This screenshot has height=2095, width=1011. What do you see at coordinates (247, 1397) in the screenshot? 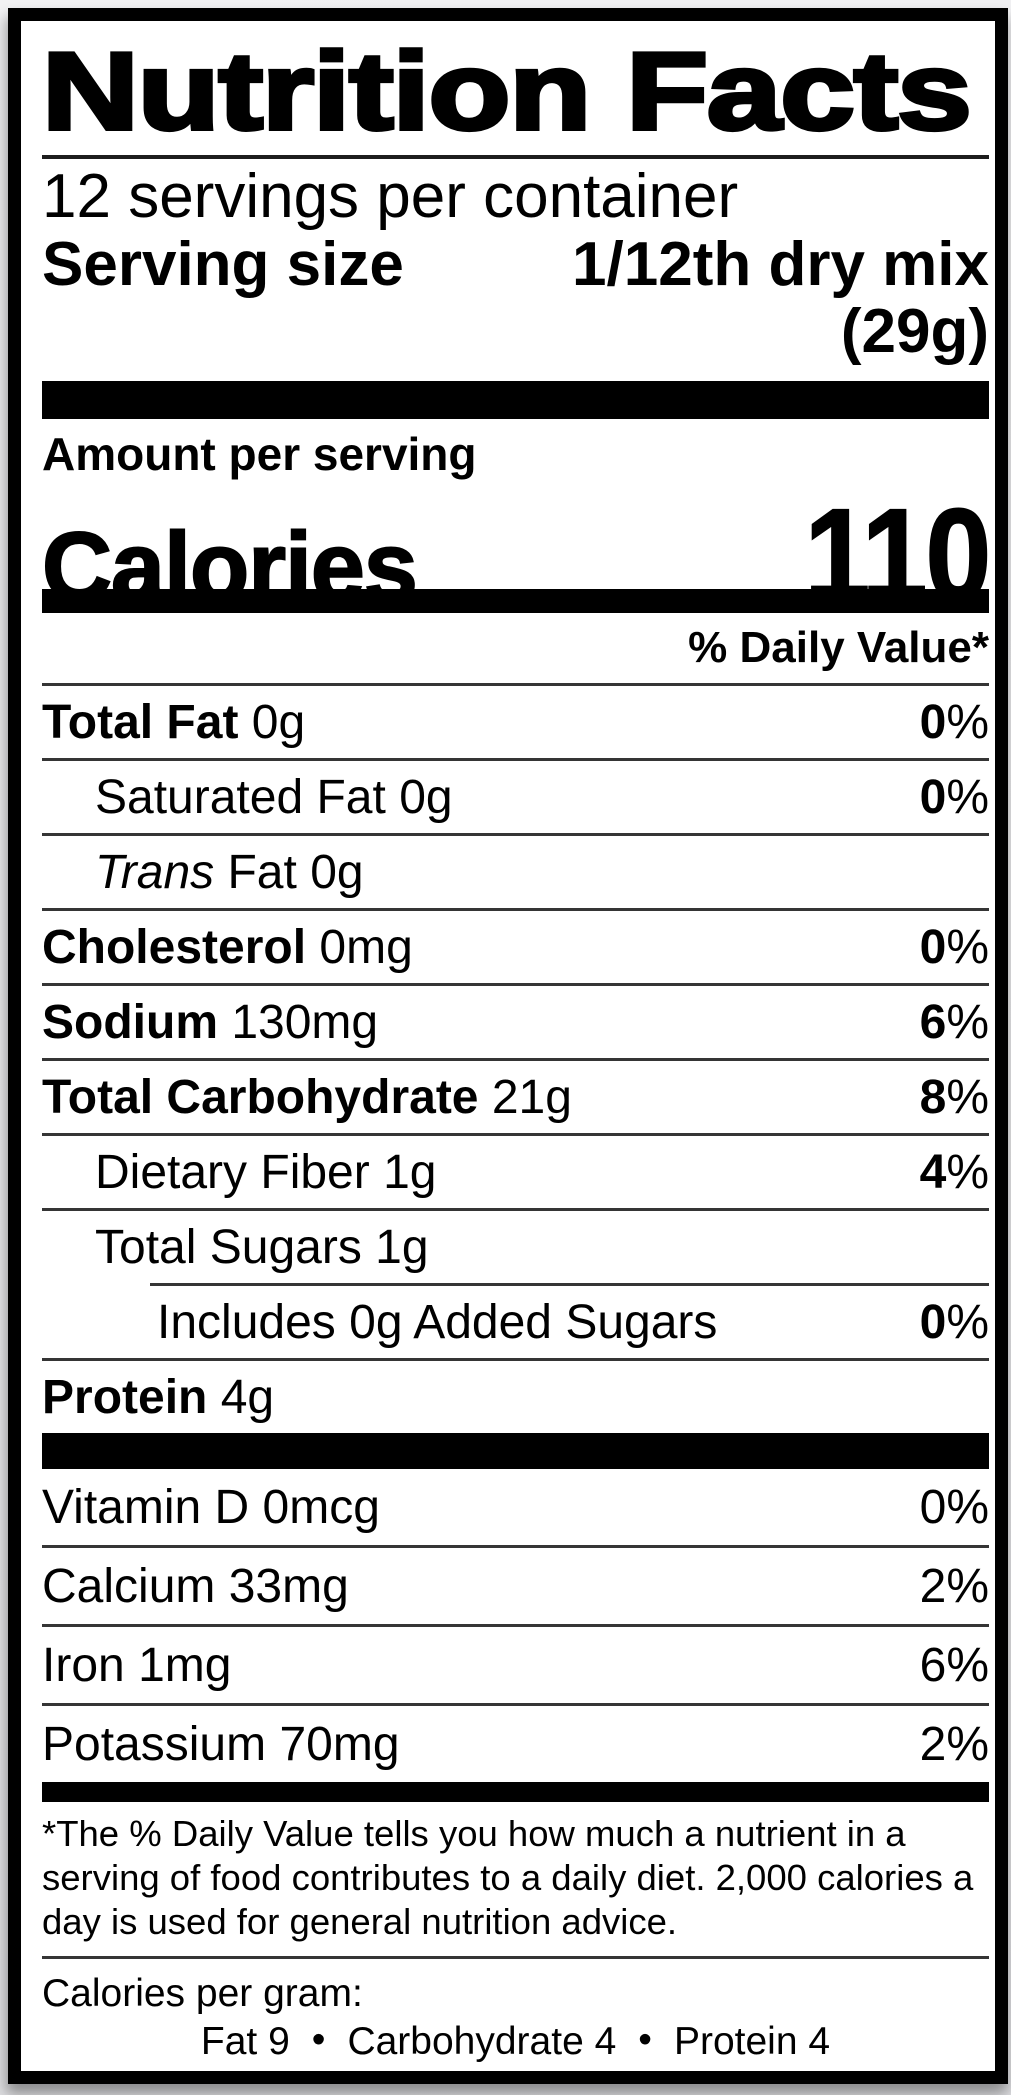
I see `nutrient-amount: 4g` at bounding box center [247, 1397].